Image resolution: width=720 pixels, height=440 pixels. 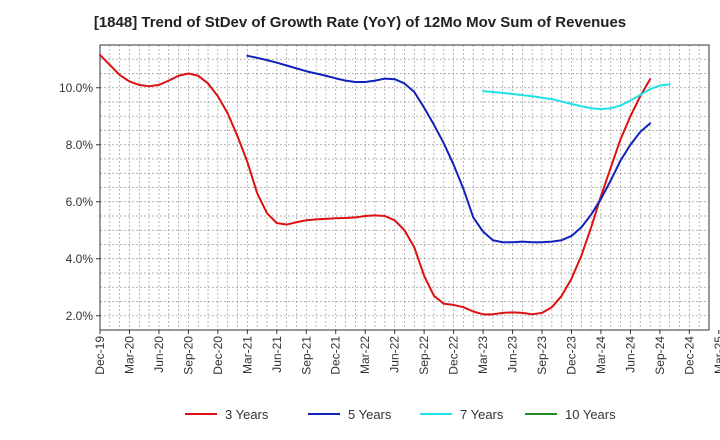 What do you see at coordinates (80, 316) in the screenshot?
I see `y-tick-label: 2.0%` at bounding box center [80, 316].